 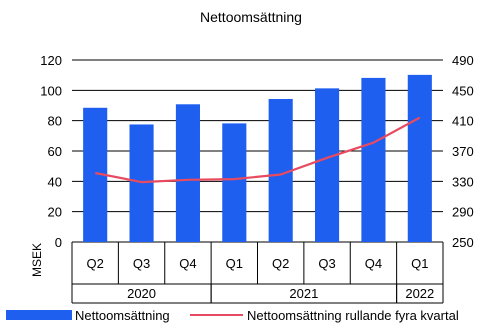 I want to click on y-axis-left: 0 20 40 60 80 100 120, so click(x=51, y=151).